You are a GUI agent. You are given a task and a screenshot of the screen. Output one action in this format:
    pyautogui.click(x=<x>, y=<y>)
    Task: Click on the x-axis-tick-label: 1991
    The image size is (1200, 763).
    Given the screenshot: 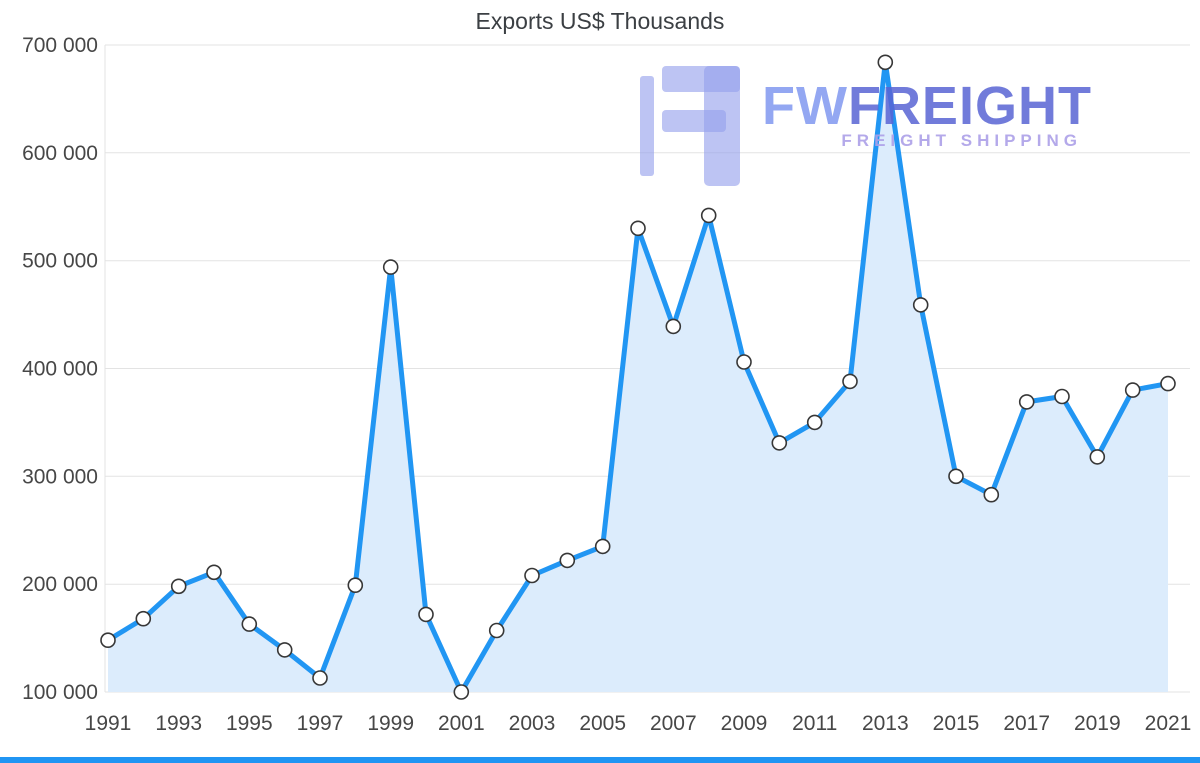 What is the action you would take?
    pyautogui.click(x=108, y=723)
    